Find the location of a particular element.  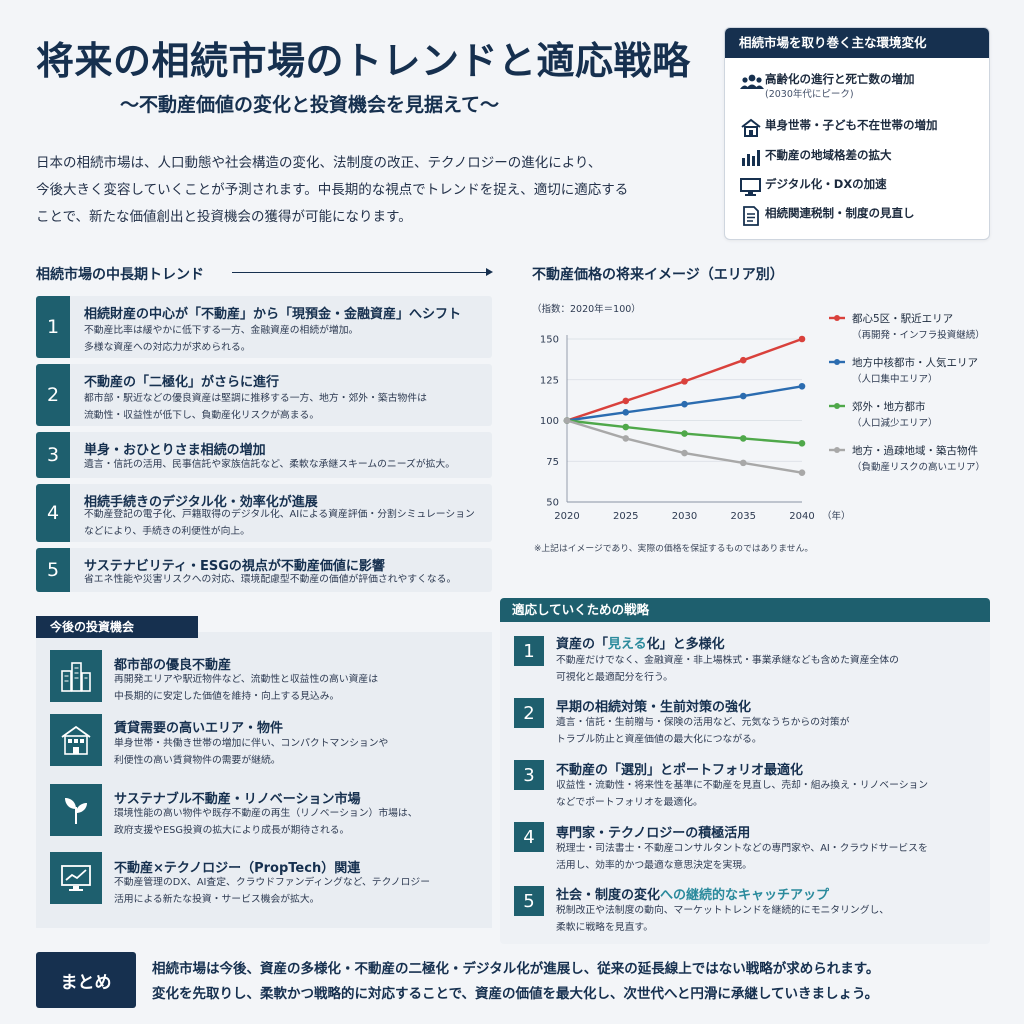

y-tick-label: 100 is located at coordinates (549, 421).